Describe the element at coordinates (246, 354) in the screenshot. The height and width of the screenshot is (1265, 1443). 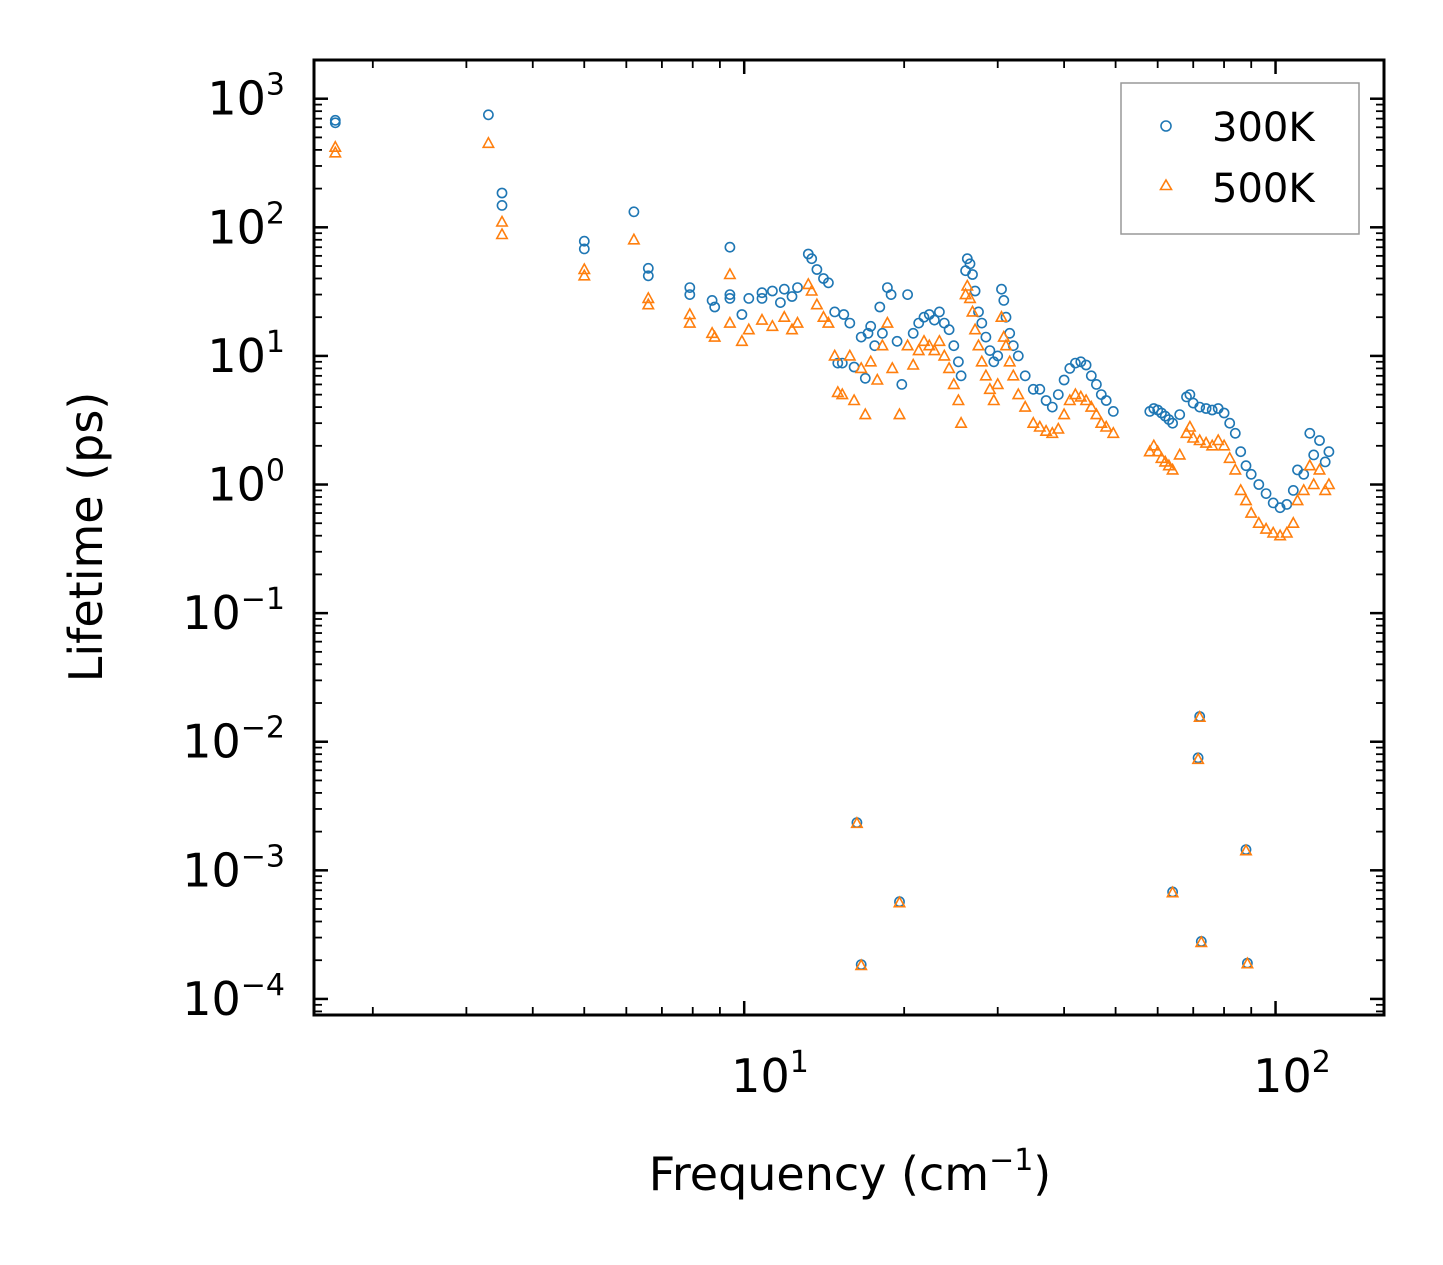
I see `y-tick-label: 10¹` at that location.